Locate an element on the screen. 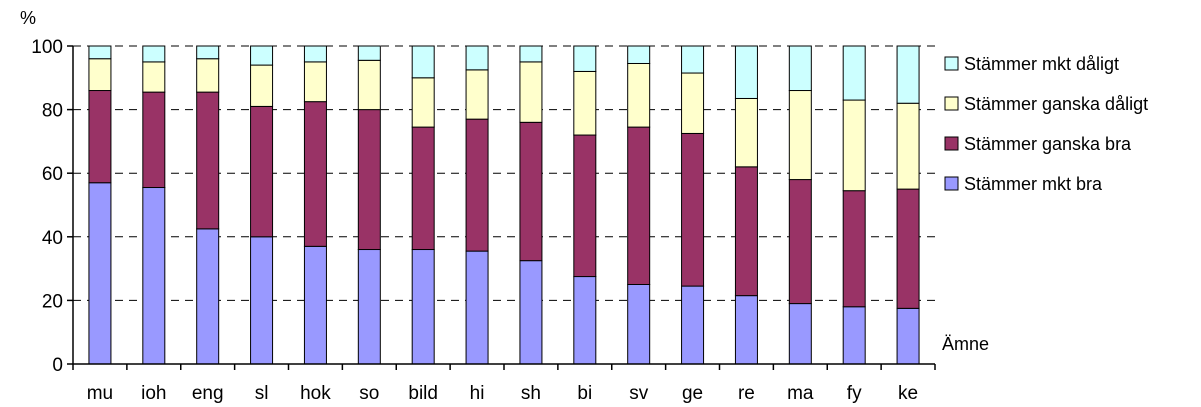  x-tick-label: bi is located at coordinates (584, 393).